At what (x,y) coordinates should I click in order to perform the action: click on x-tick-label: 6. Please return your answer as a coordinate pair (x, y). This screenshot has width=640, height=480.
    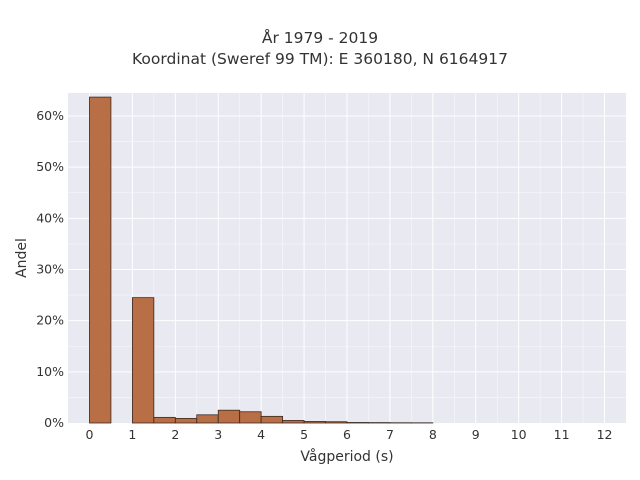
    Looking at the image, I should click on (347, 434).